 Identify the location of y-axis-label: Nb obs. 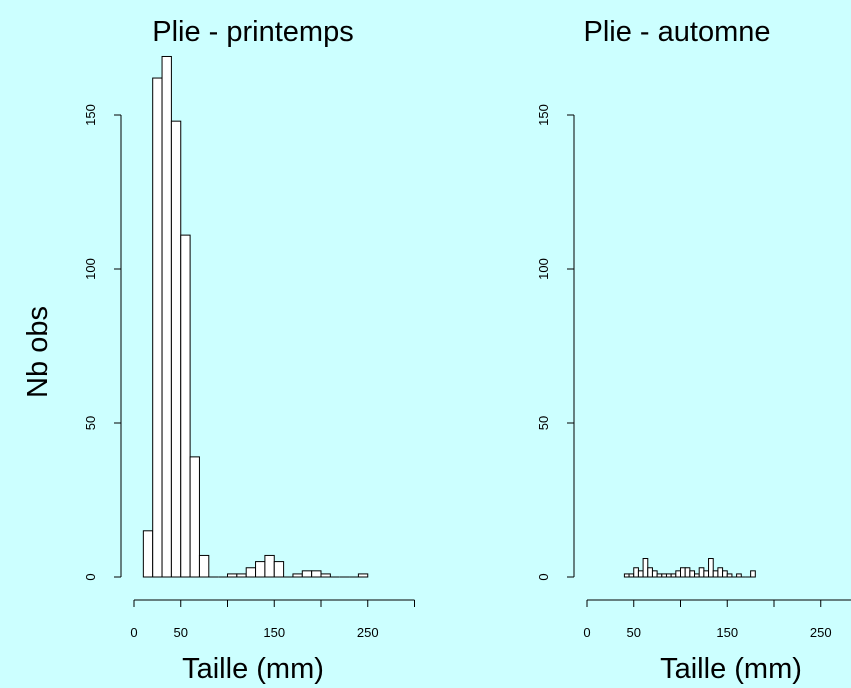
(38, 352).